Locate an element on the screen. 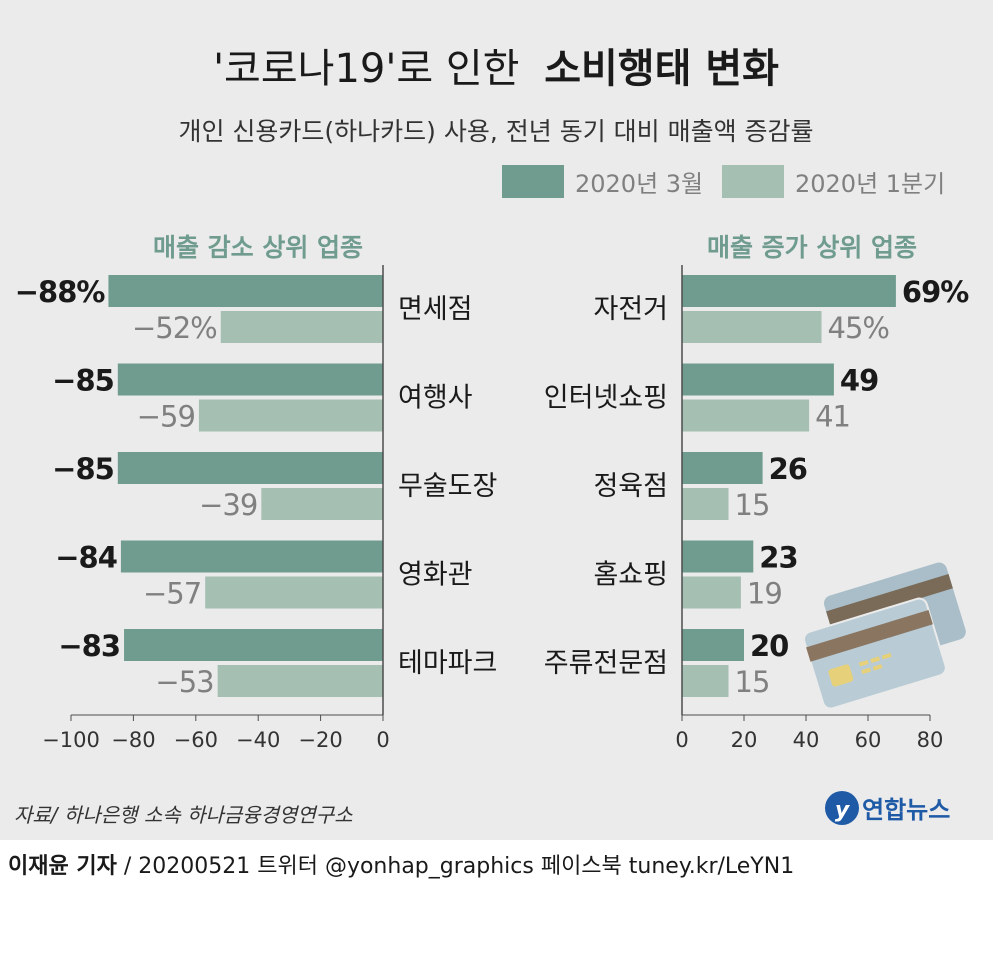  legend-label-series2: 2020년 1분기 is located at coordinates (870, 184).